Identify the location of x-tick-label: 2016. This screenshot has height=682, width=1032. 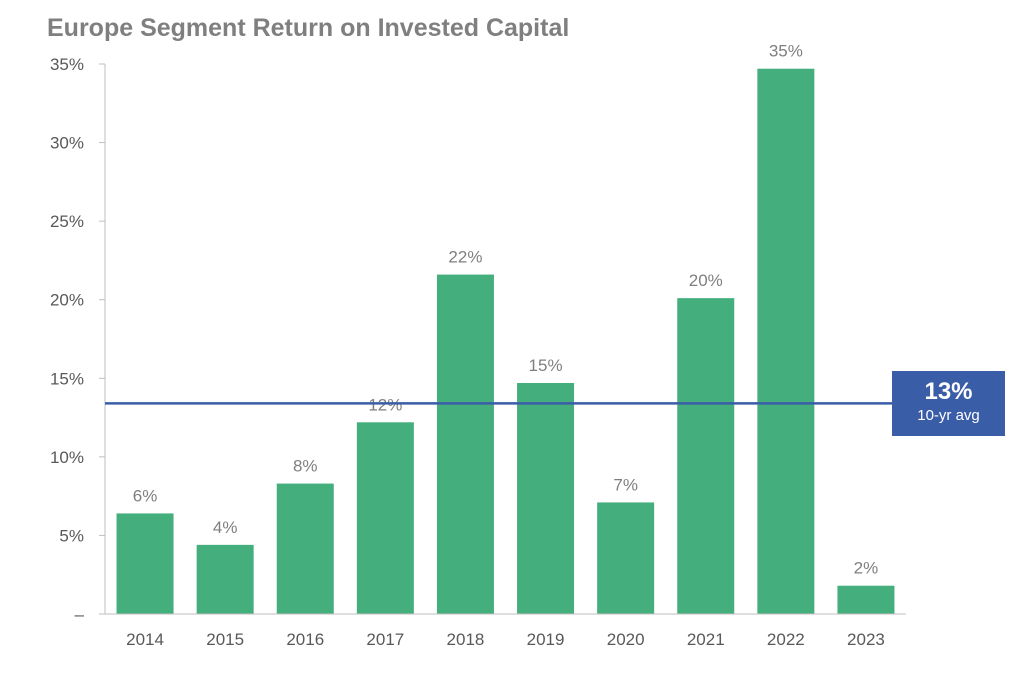
(305, 639).